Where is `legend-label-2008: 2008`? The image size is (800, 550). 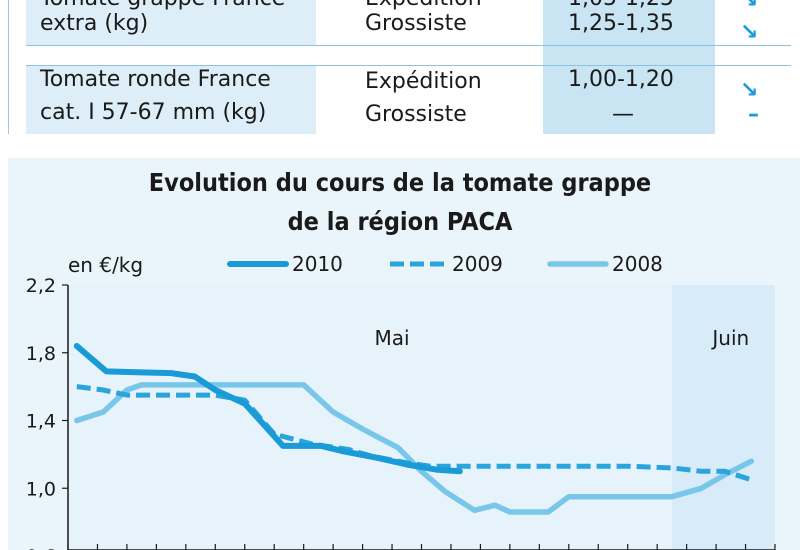
legend-label-2008: 2008 is located at coordinates (637, 264).